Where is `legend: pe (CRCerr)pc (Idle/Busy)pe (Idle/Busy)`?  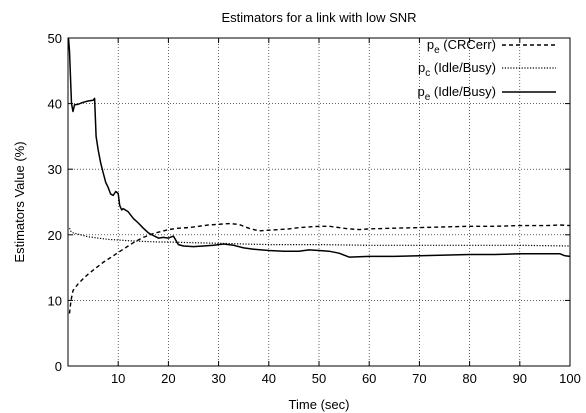
legend: pe (CRCerr)pc (Idle/Busy)pe (Idle/Busy) is located at coordinates (486, 70).